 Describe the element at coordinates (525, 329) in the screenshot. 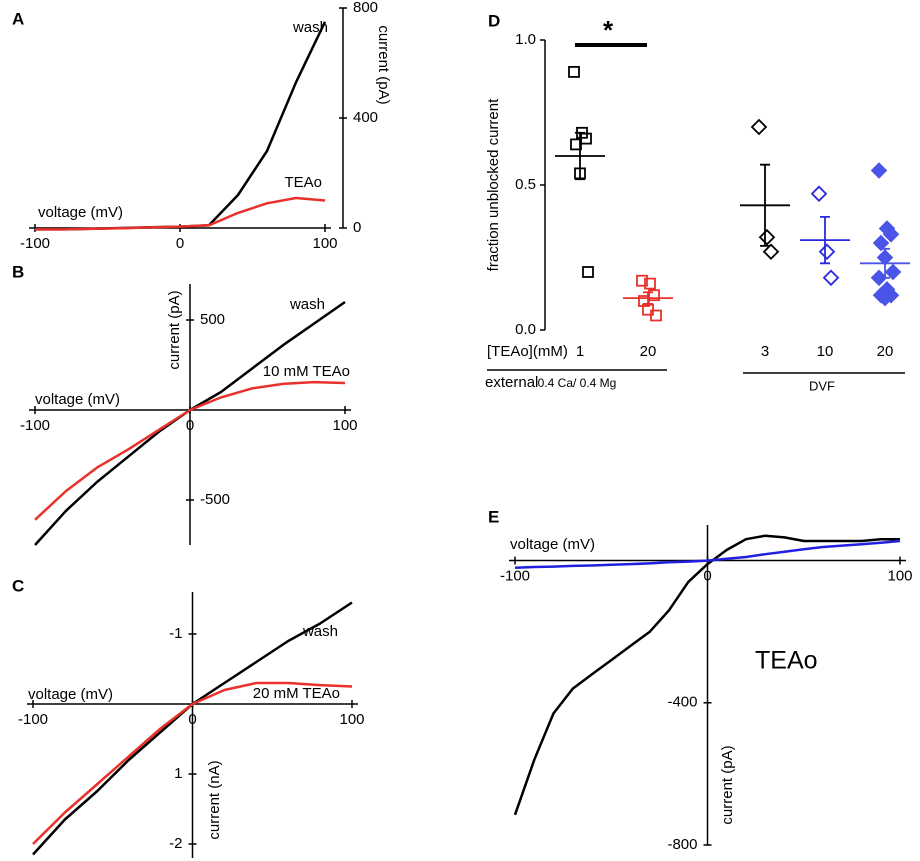

I see `y-tick-label: 0.0` at that location.